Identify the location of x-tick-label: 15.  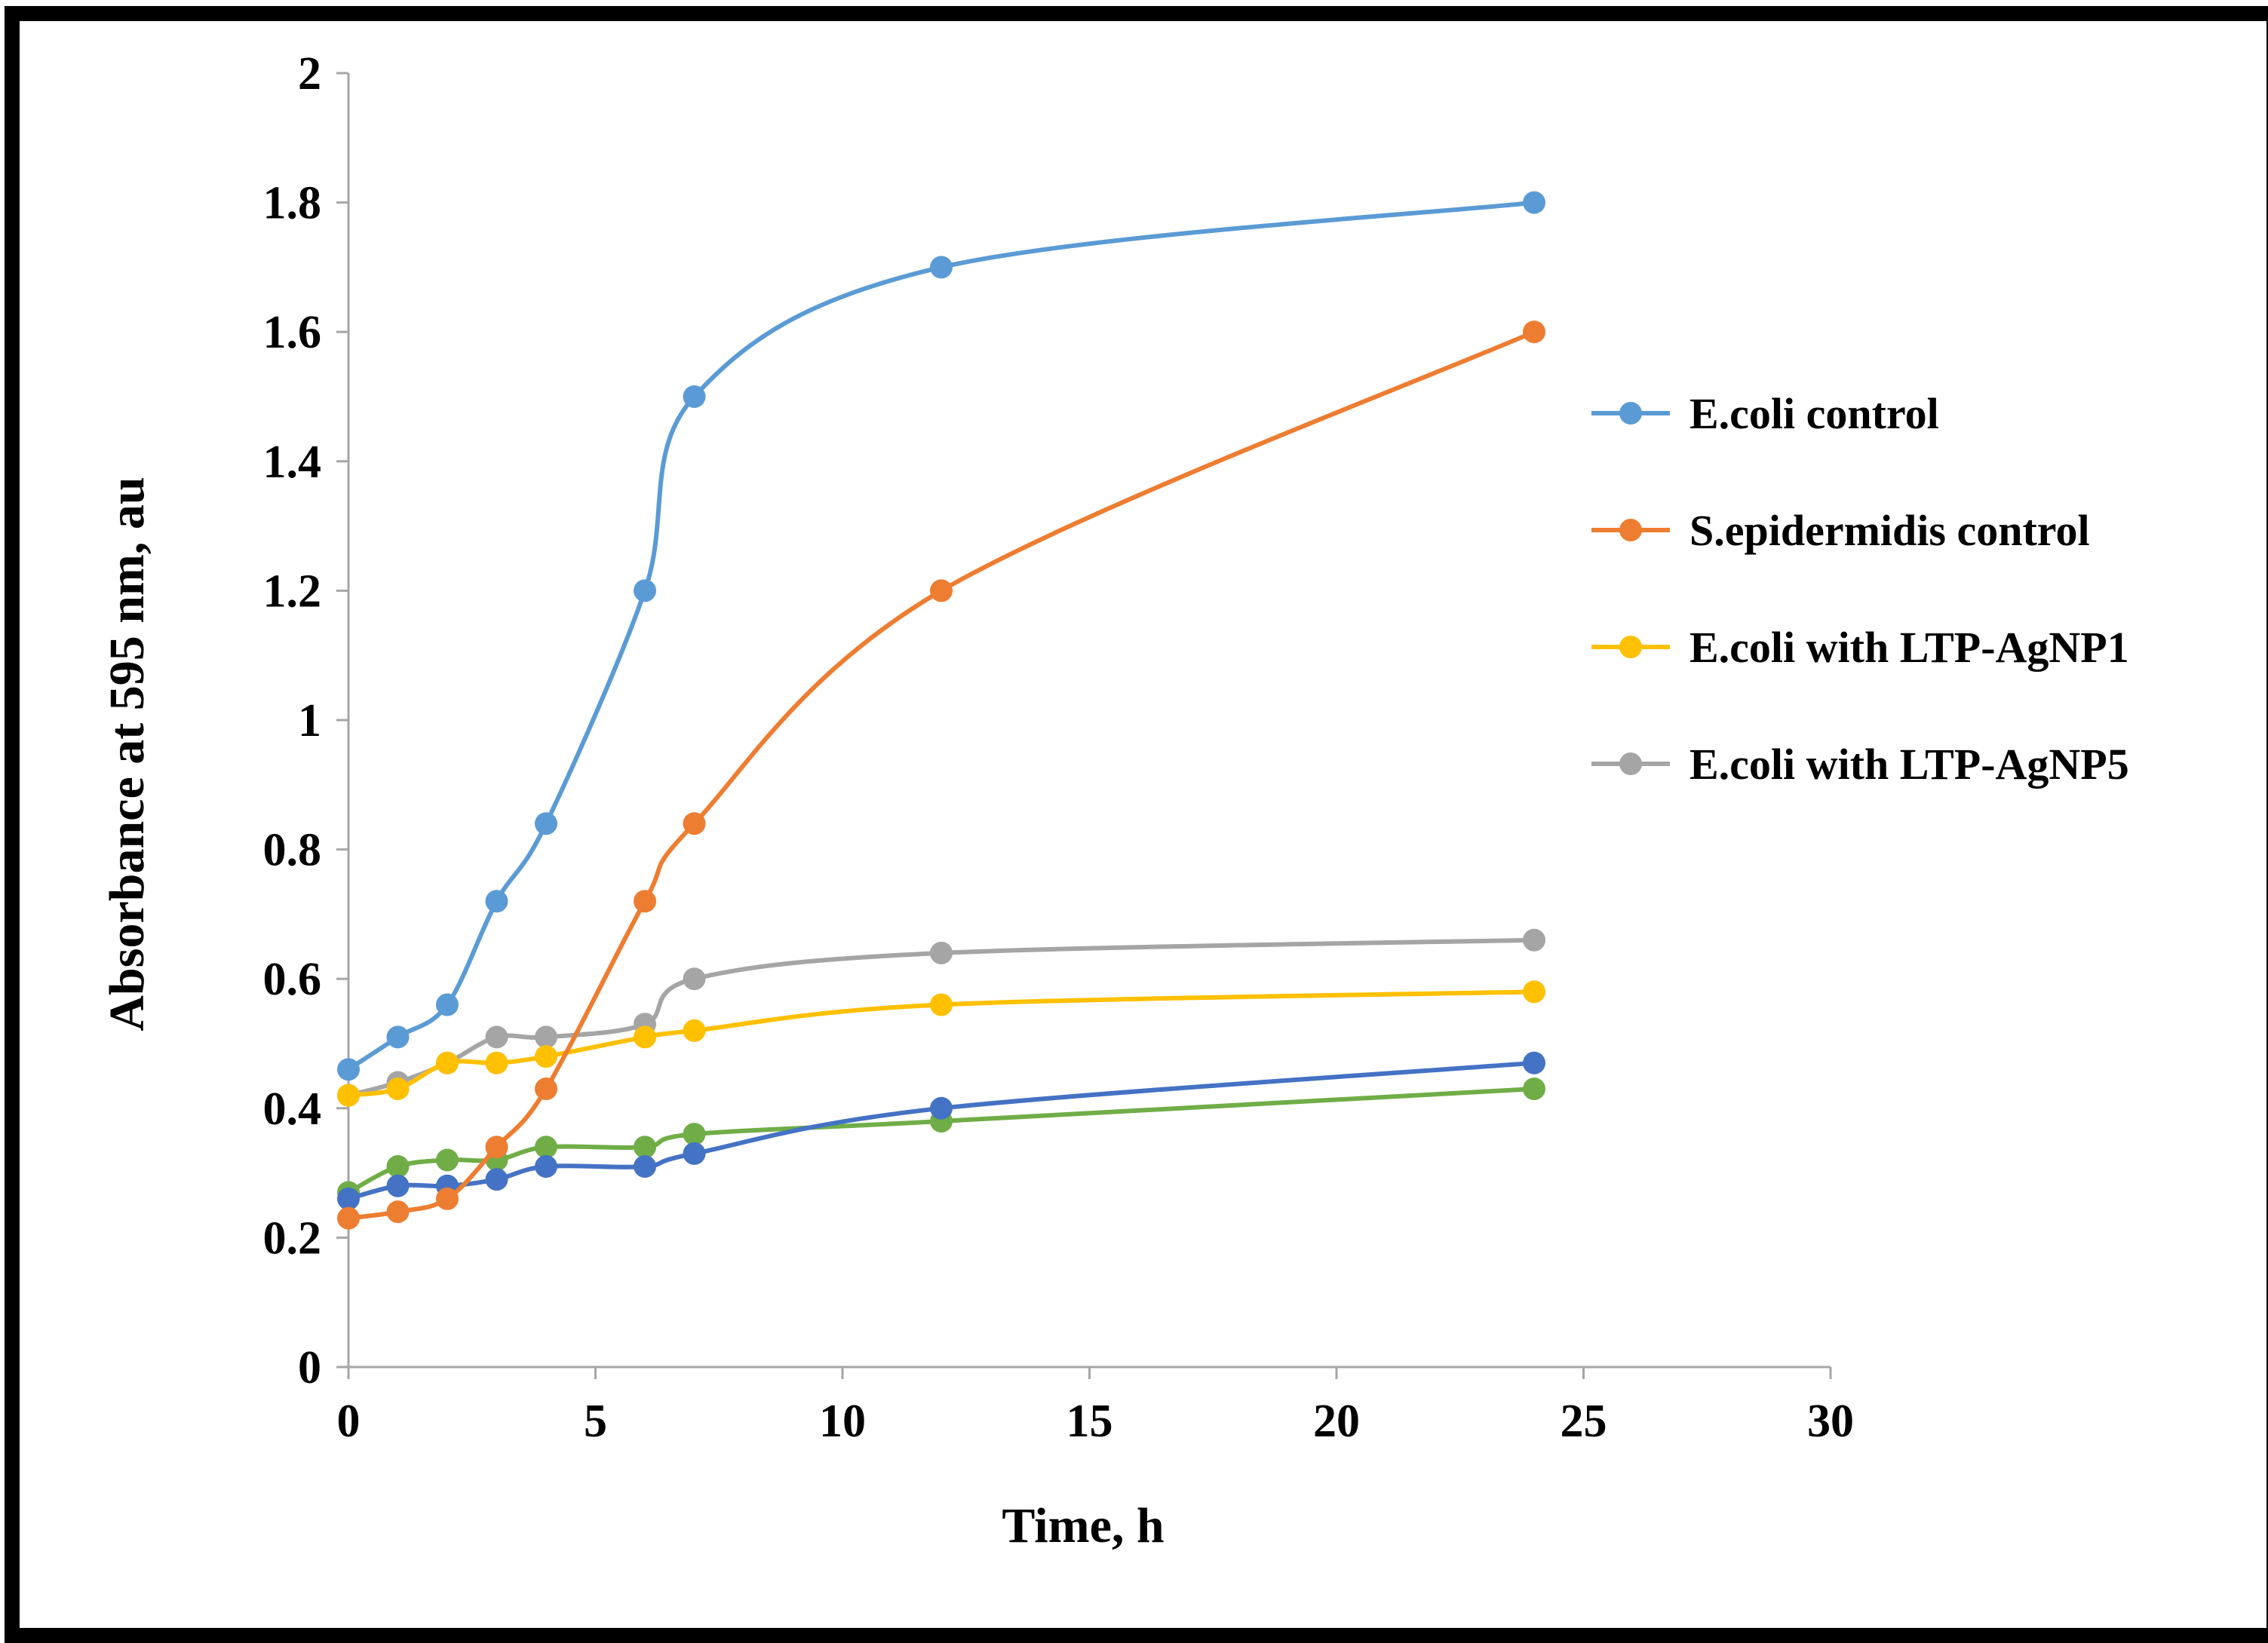
(1089, 1421).